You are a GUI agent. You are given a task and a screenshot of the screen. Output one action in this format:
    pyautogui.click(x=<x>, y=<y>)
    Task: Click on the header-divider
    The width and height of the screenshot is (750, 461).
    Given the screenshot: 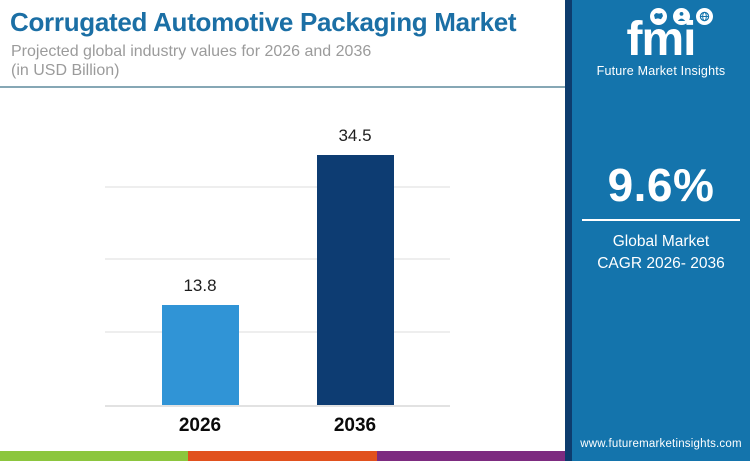 What is the action you would take?
    pyautogui.click(x=282, y=87)
    